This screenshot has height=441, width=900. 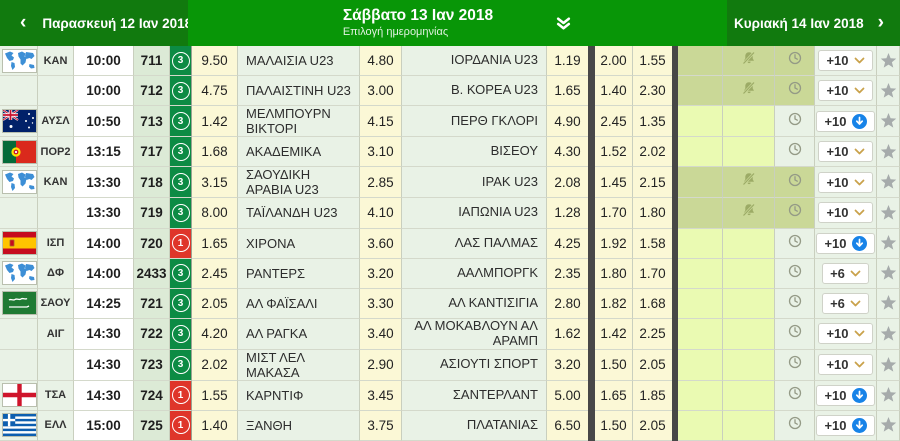 What do you see at coordinates (215, 395) in the screenshot?
I see `odds-home-button: 1.55` at bounding box center [215, 395].